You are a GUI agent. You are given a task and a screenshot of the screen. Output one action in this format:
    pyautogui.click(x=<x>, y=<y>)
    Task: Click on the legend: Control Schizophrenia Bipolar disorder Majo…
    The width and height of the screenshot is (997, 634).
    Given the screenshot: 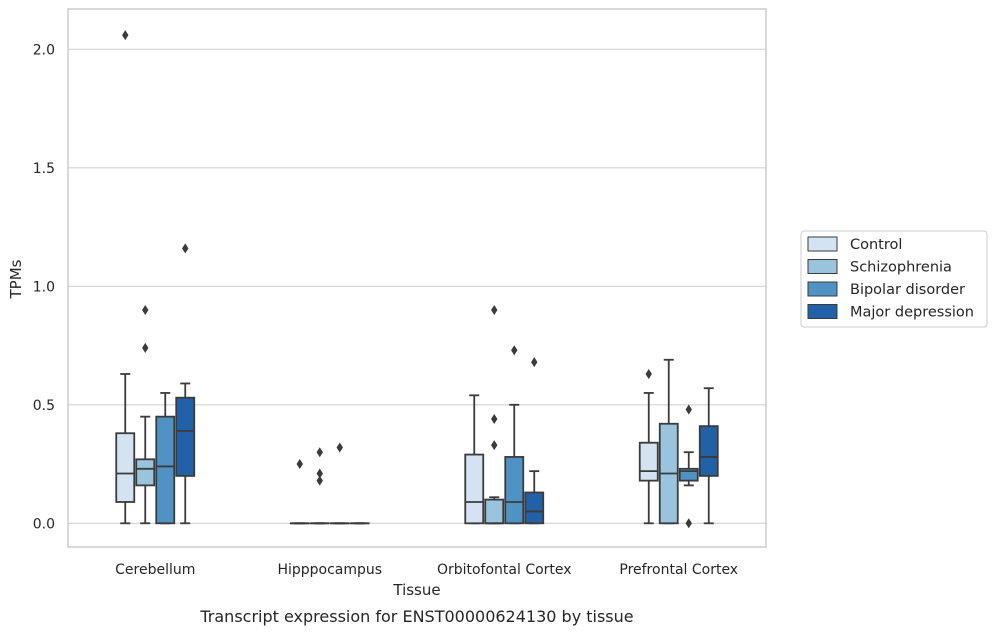 What is the action you would take?
    pyautogui.click(x=894, y=279)
    